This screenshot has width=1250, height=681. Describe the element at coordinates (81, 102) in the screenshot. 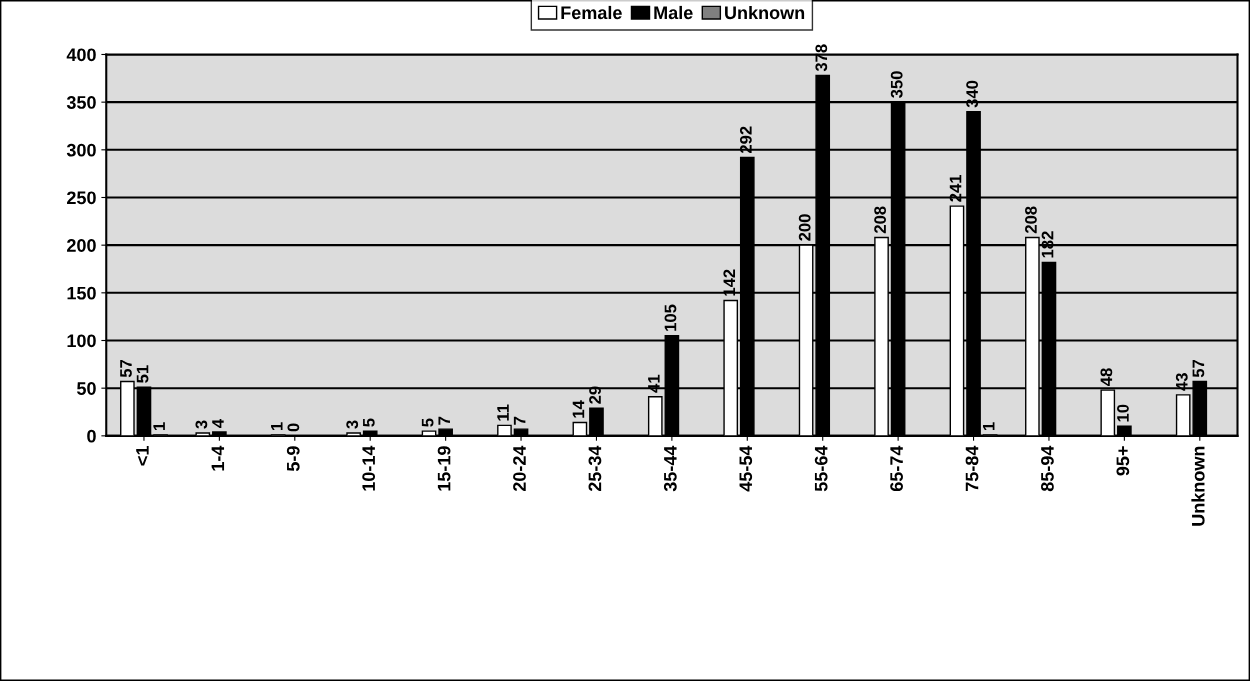

I see `y-tick-label: 350` at that location.